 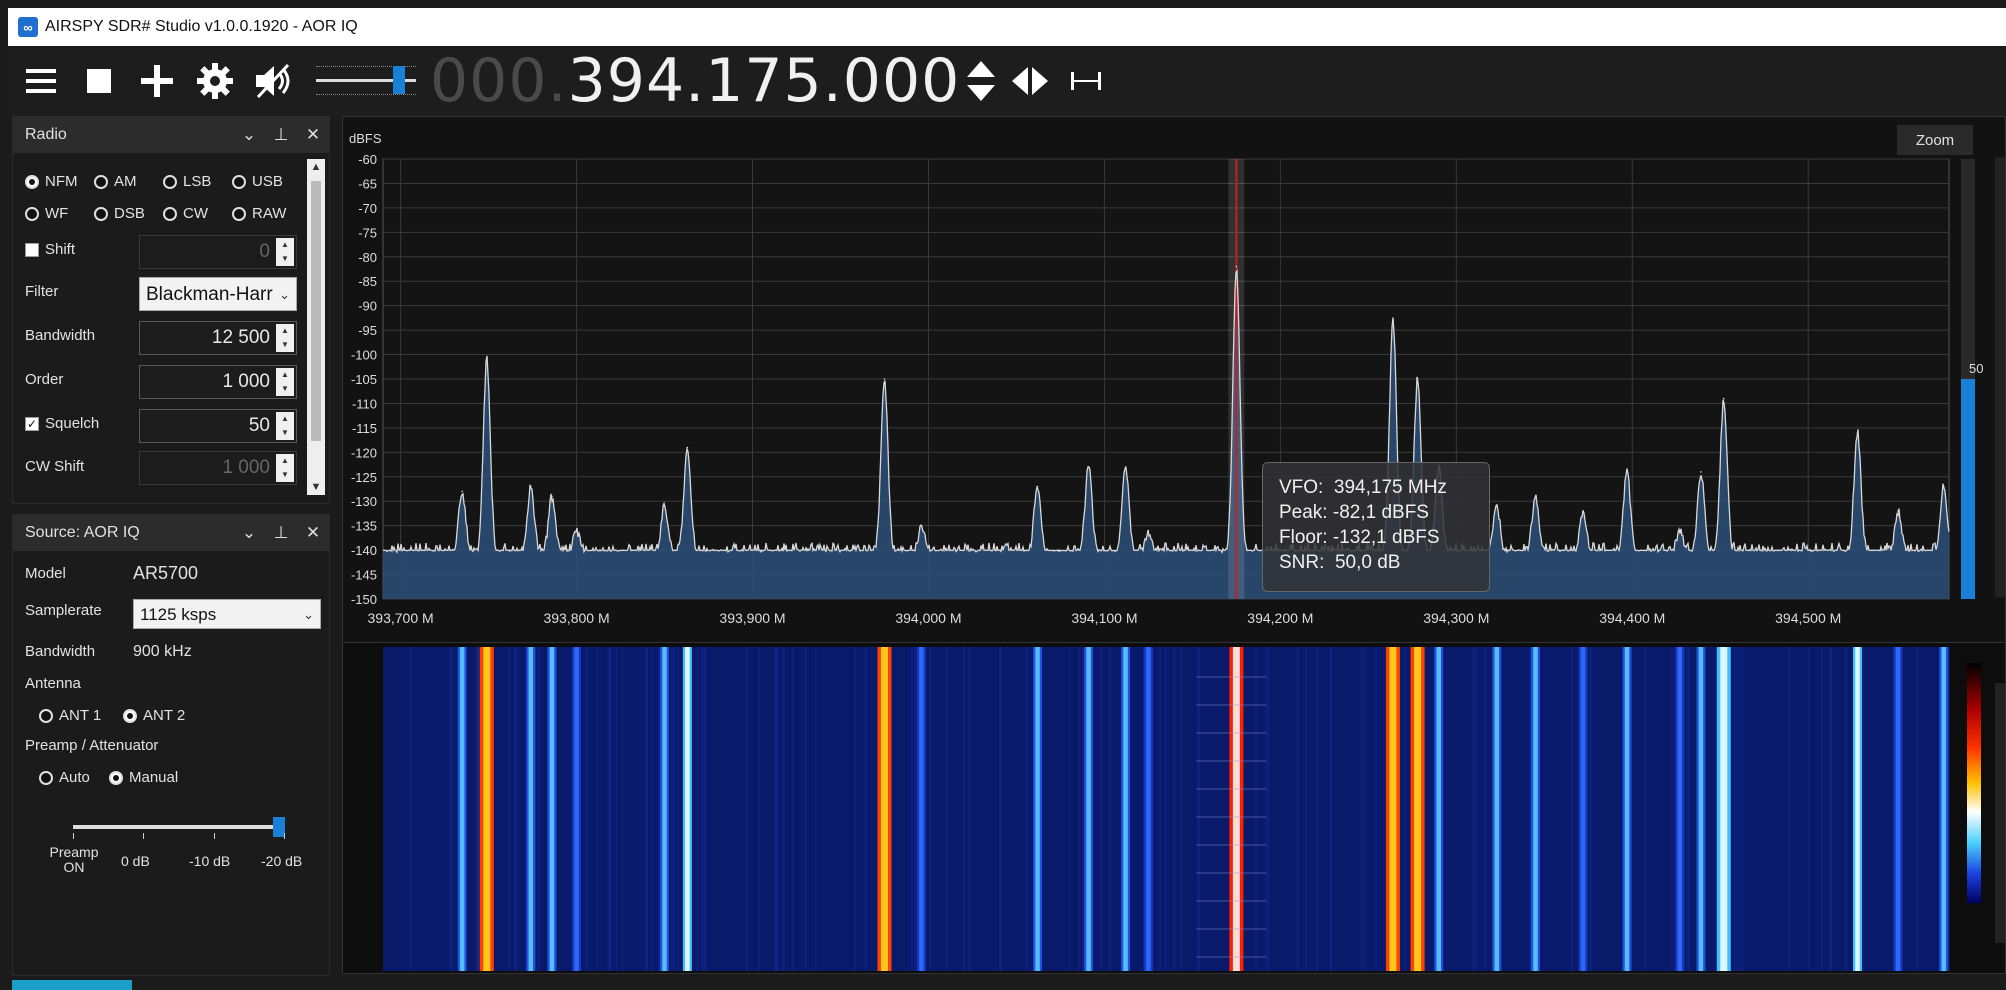 I want to click on squelch-label: Squelch, so click(x=72, y=423).